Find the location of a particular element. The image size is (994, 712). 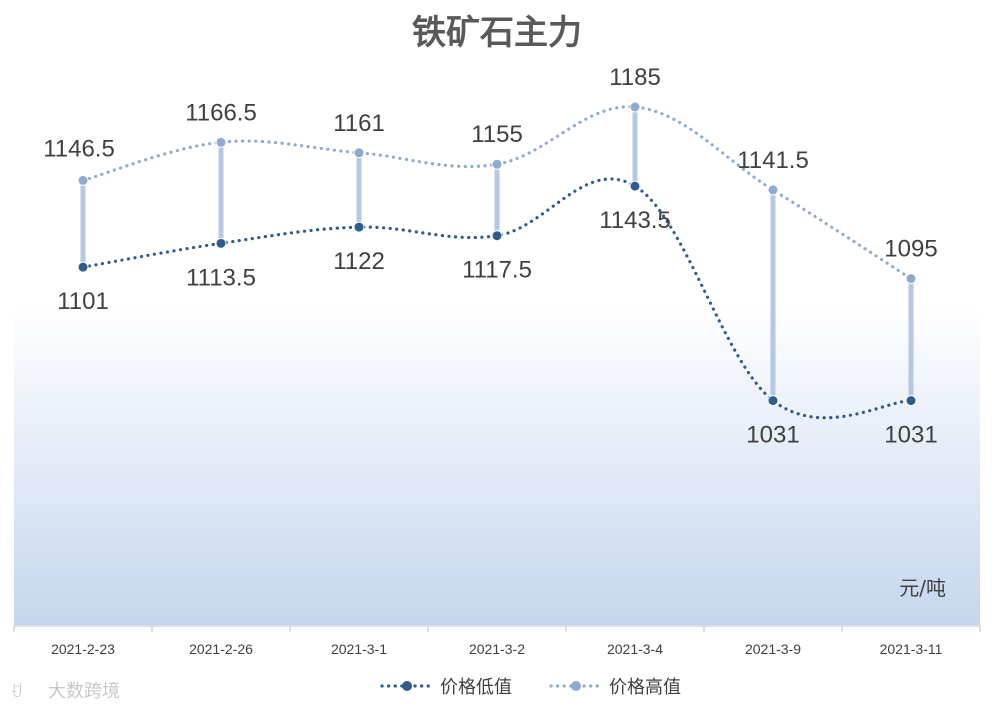

low-label-2021-2-26: 1113.5 is located at coordinates (221, 277).